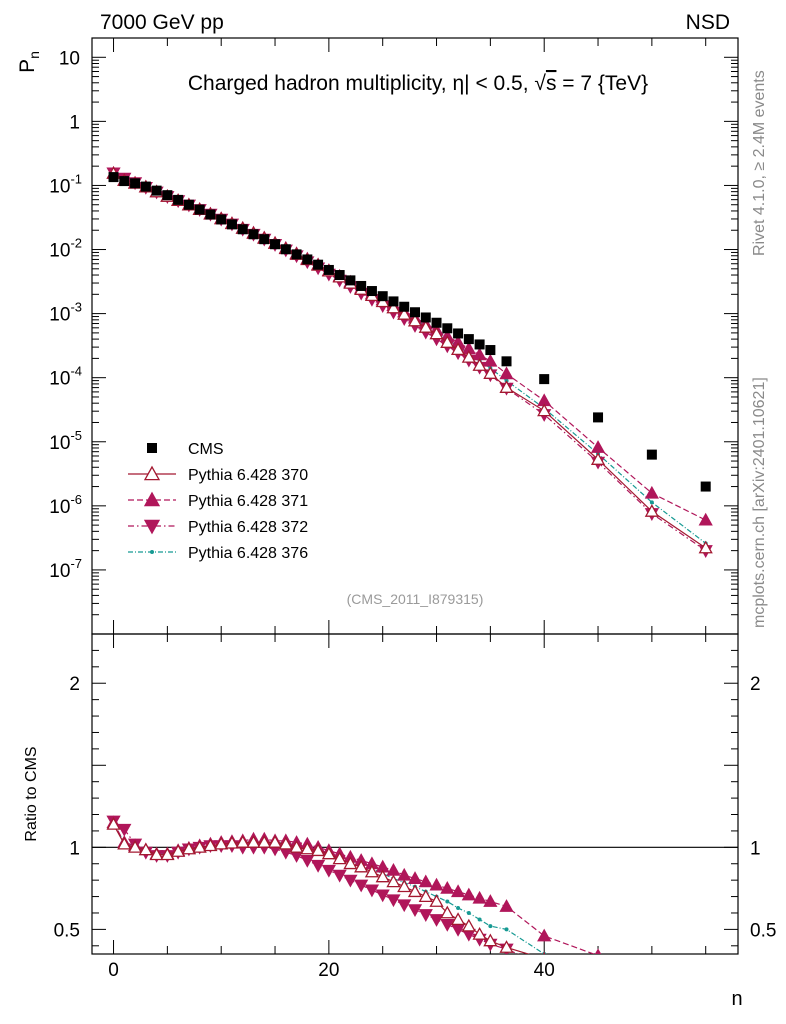  What do you see at coordinates (763, 930) in the screenshot?
I see `ratio-y-tick-label-right: 0.5` at bounding box center [763, 930].